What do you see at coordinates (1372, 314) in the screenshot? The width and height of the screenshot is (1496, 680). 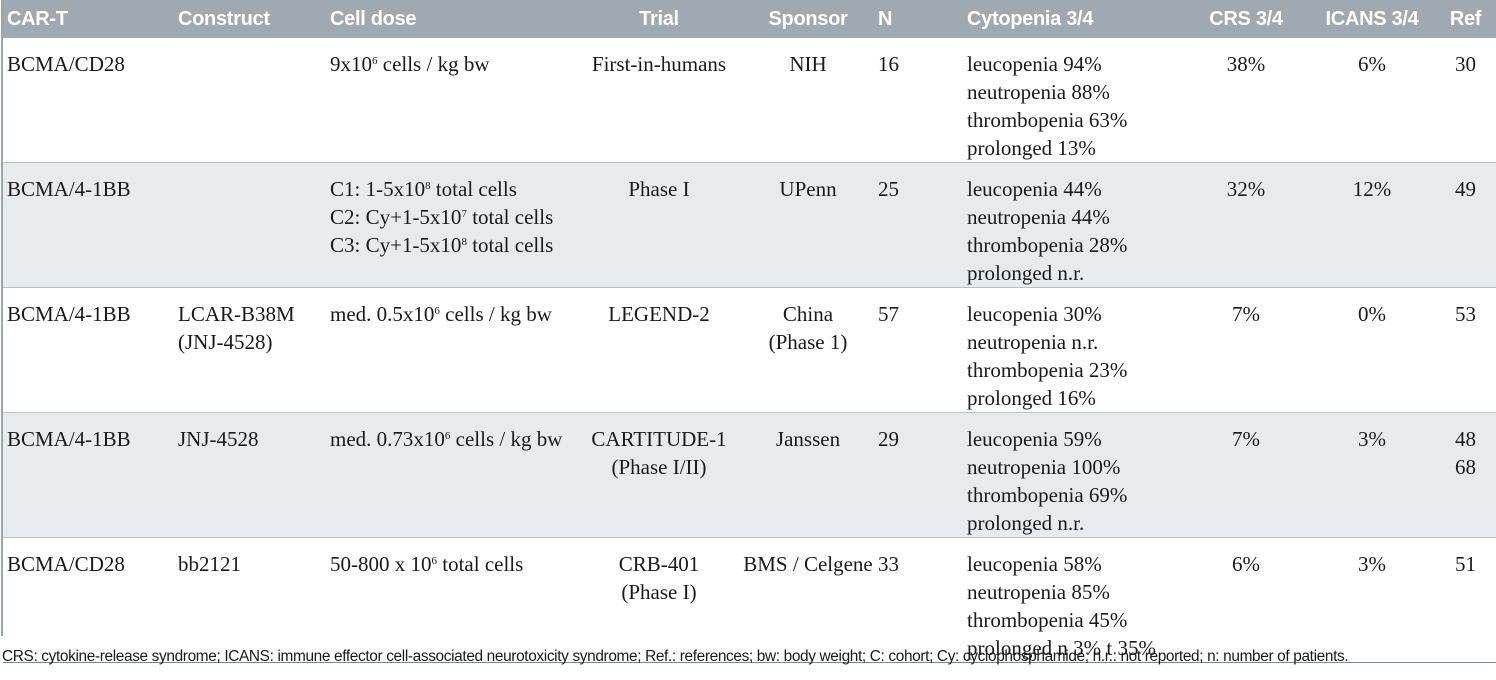 I see `icans-value: 0%` at bounding box center [1372, 314].